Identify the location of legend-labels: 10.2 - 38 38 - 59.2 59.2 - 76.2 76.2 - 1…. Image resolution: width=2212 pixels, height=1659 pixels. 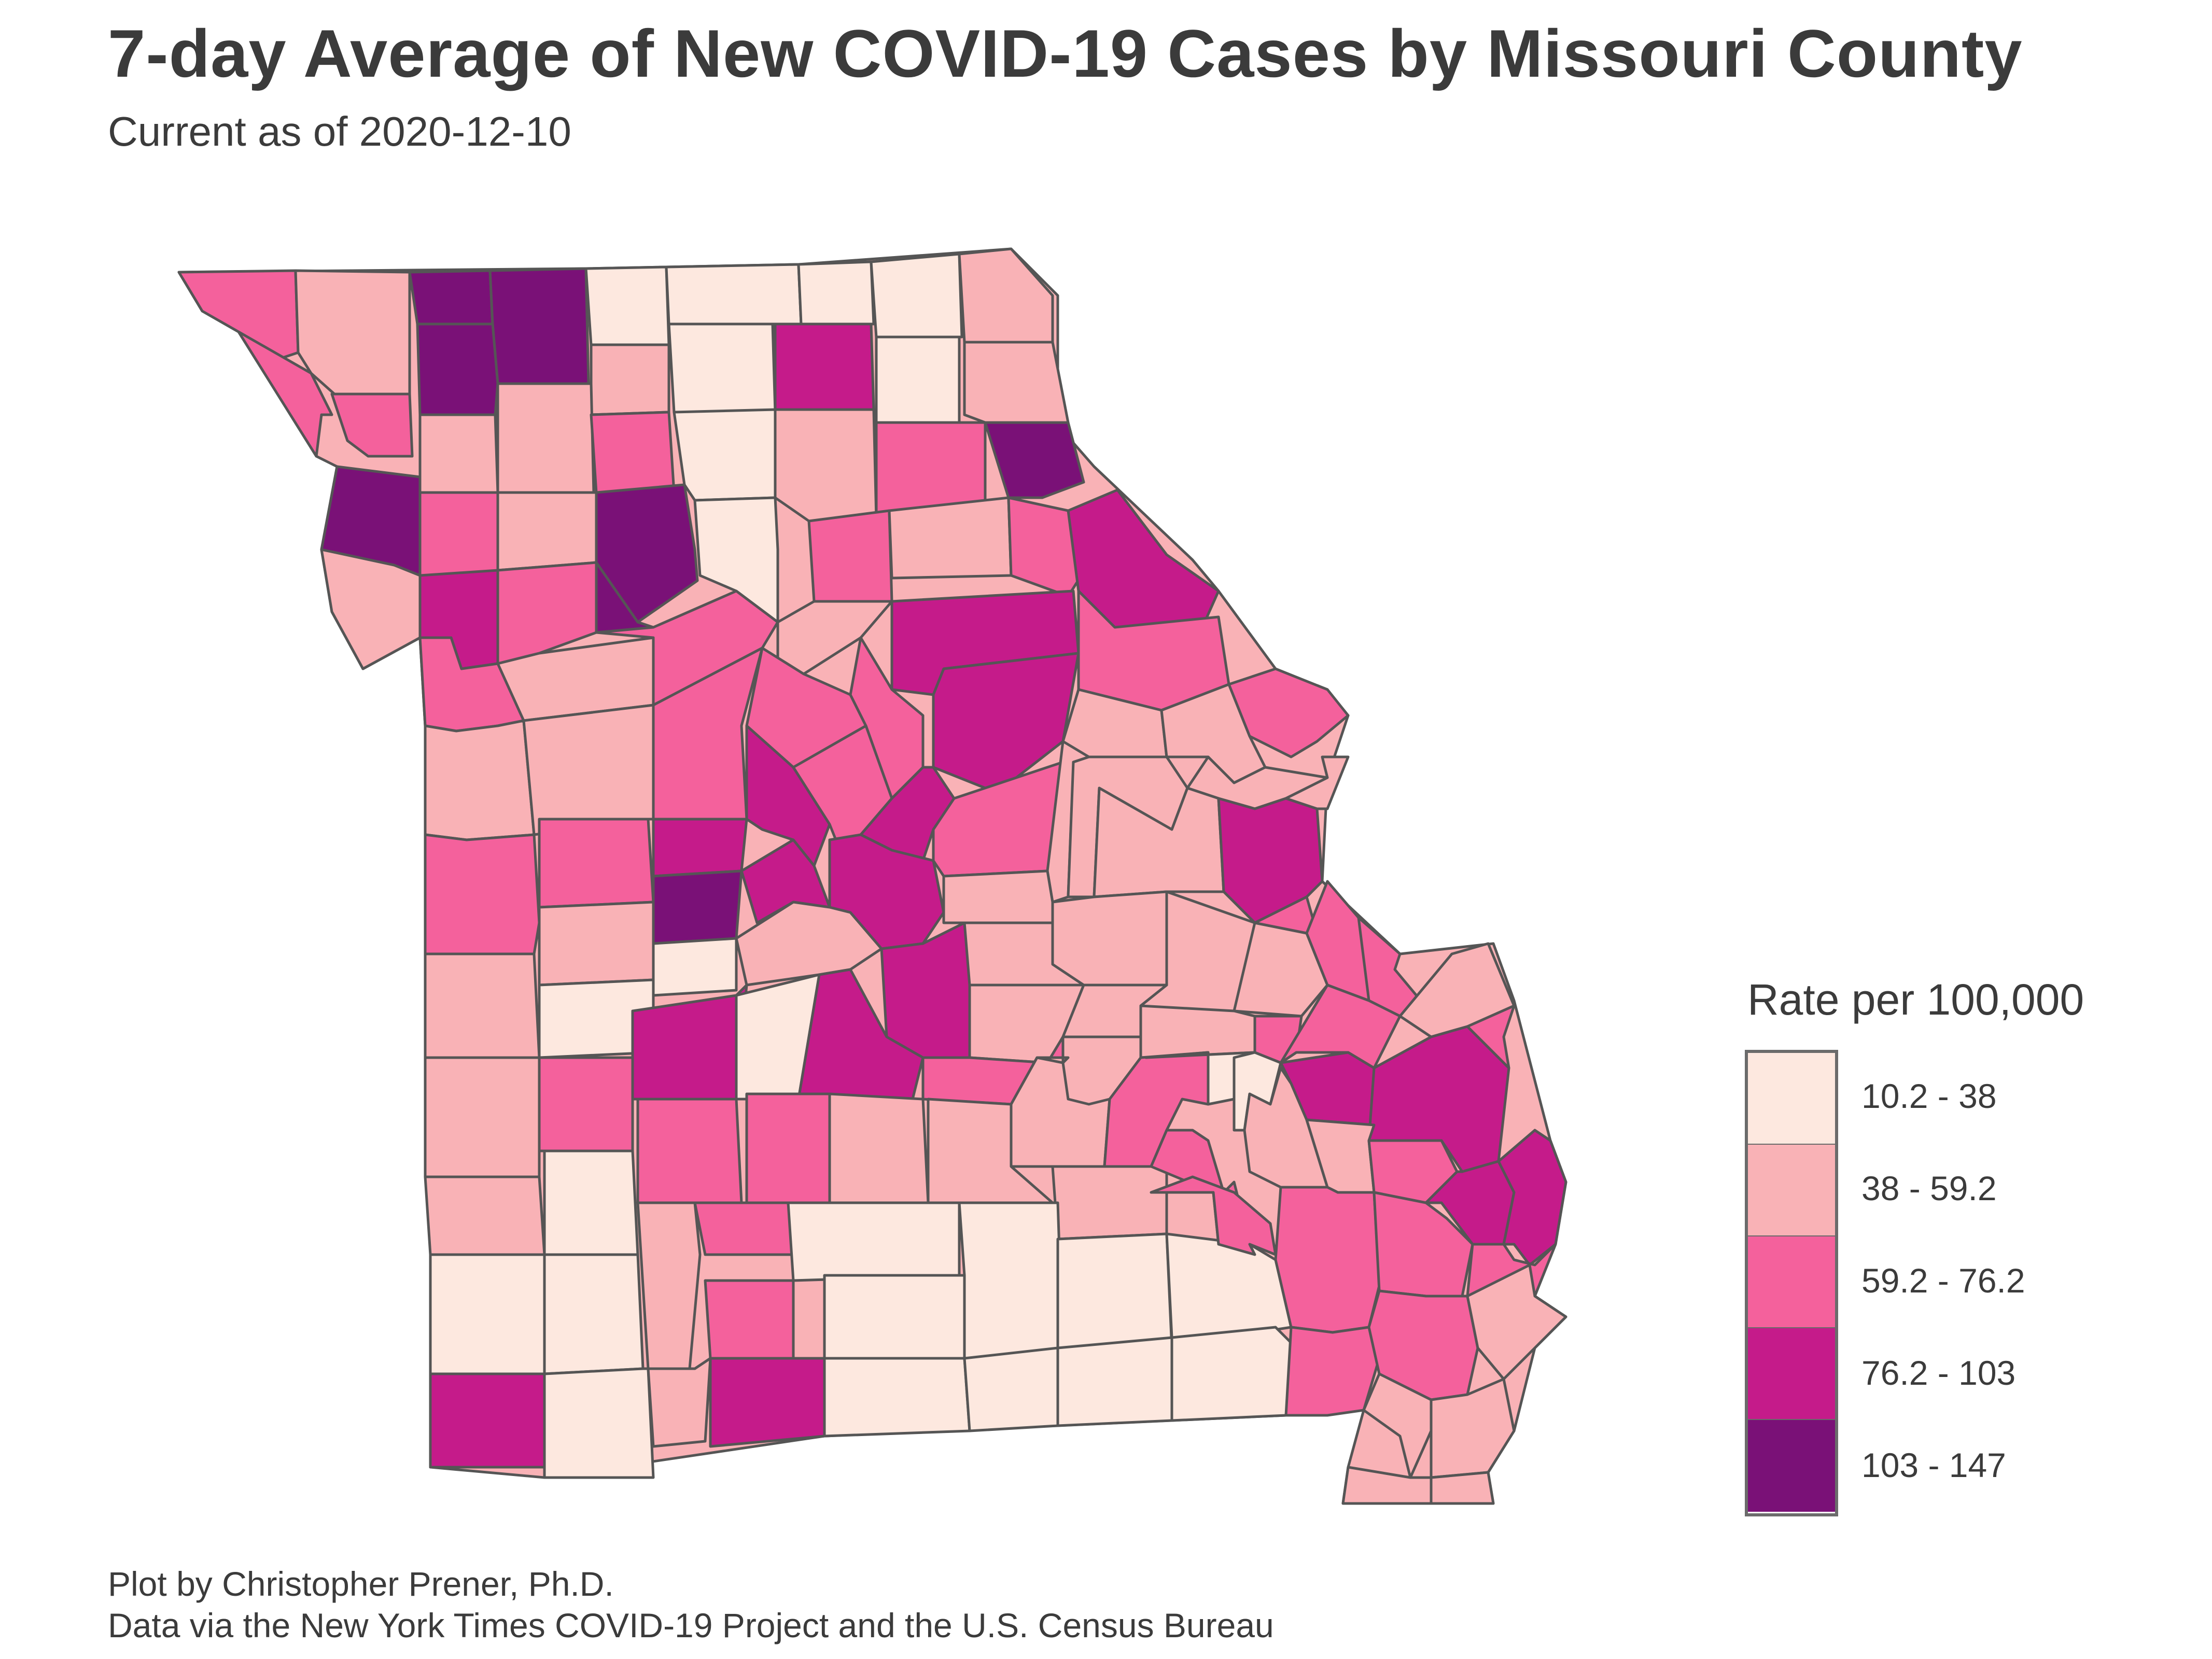
(1943, 1281).